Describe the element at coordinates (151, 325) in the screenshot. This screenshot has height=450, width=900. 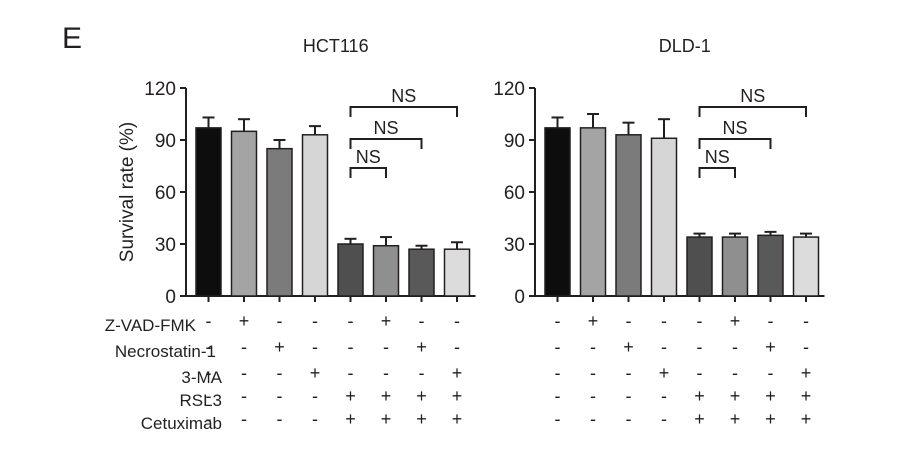
I see `treatment-label-z-vad-fmk: Z-VAD-FMK` at that location.